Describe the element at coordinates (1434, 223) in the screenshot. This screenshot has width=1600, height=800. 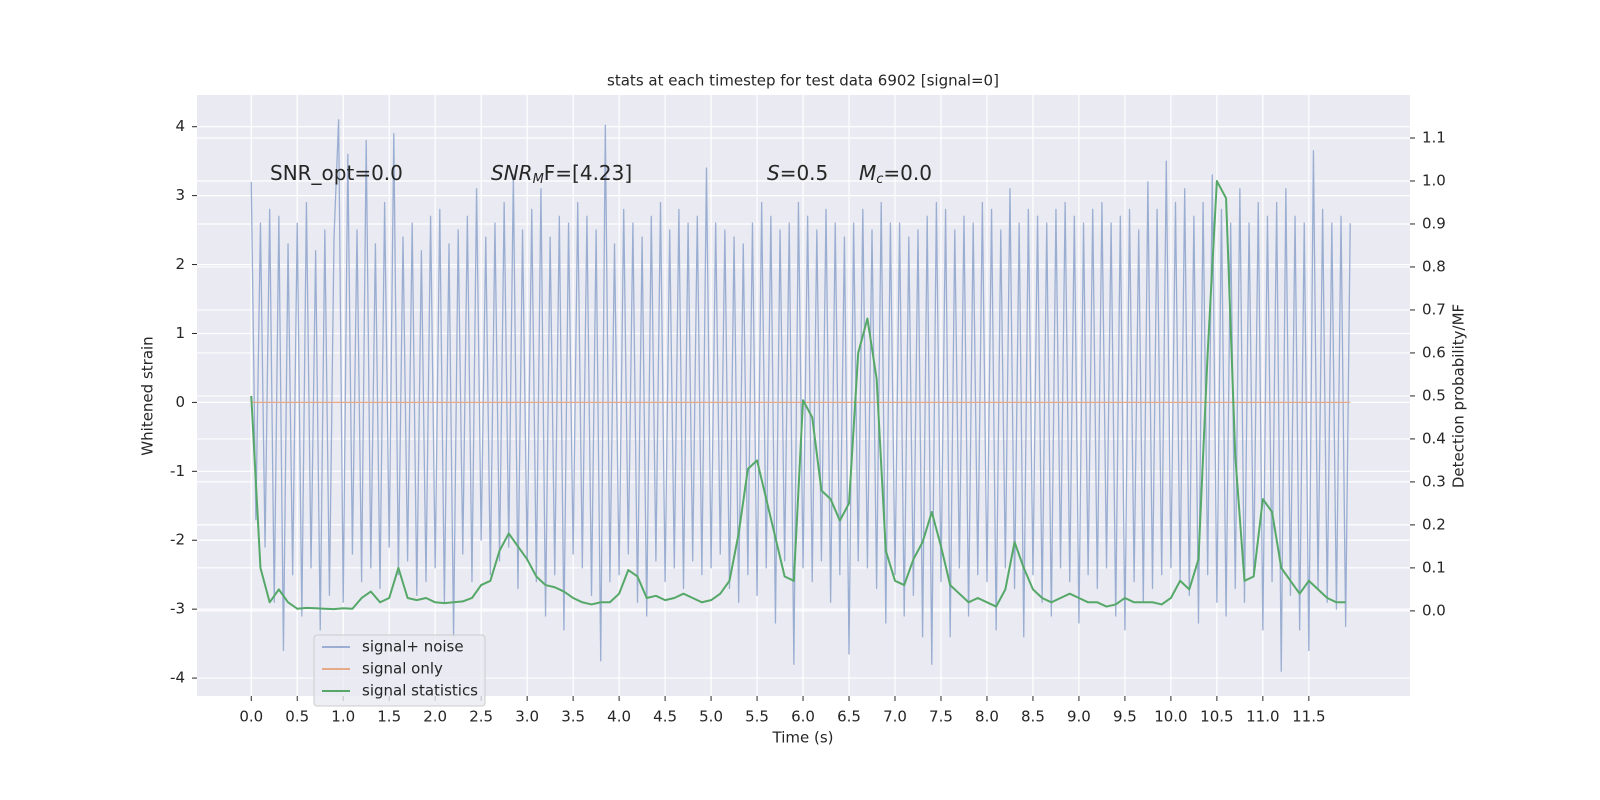
I see `y2-tick-label: 0.9` at that location.